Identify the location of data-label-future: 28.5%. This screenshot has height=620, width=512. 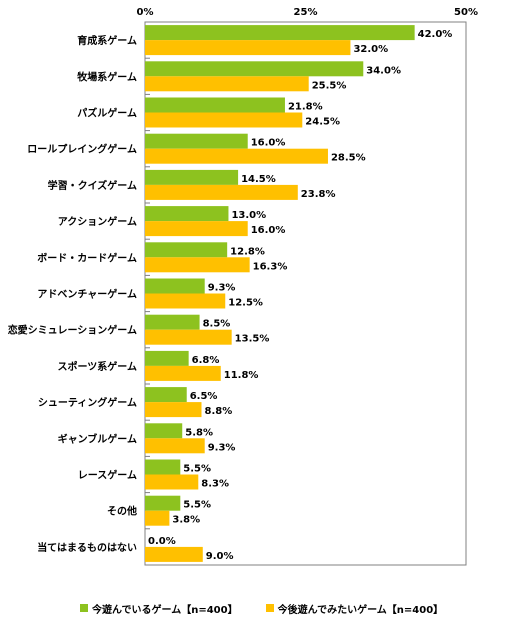
(348, 158).